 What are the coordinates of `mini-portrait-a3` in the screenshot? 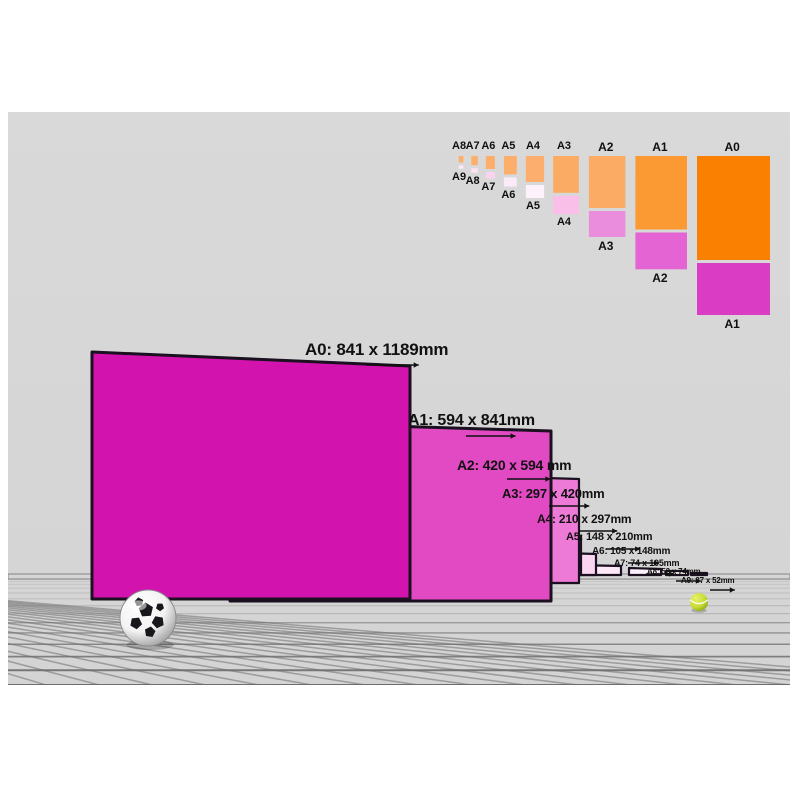 It's located at (566, 174).